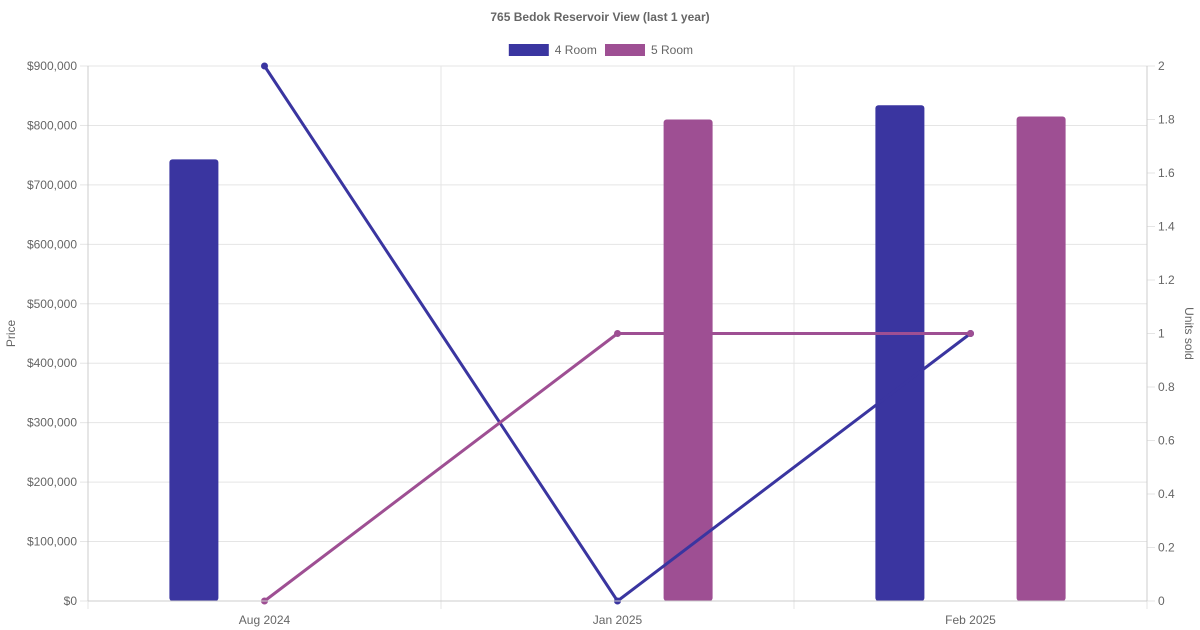 The height and width of the screenshot is (630, 1200). I want to click on y-left-tick-label: $400,000, so click(52, 363).